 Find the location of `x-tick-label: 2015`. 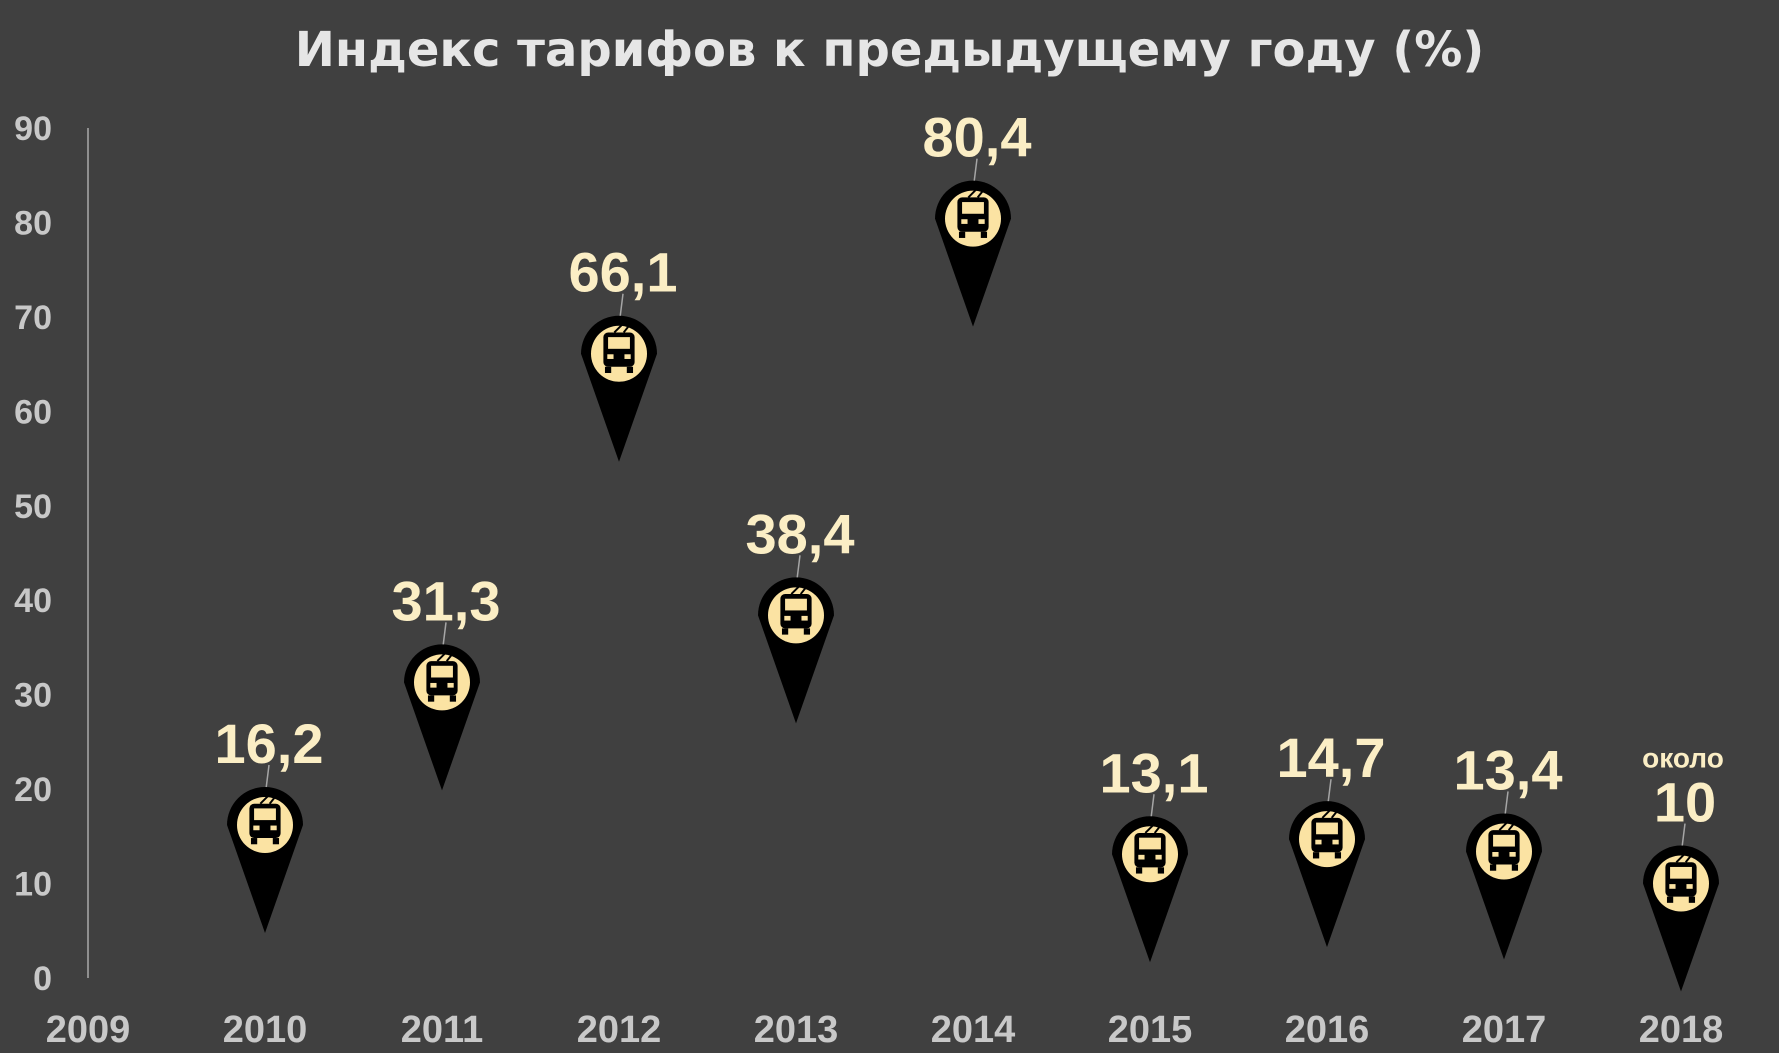

x-tick-label: 2015 is located at coordinates (1150, 1030).